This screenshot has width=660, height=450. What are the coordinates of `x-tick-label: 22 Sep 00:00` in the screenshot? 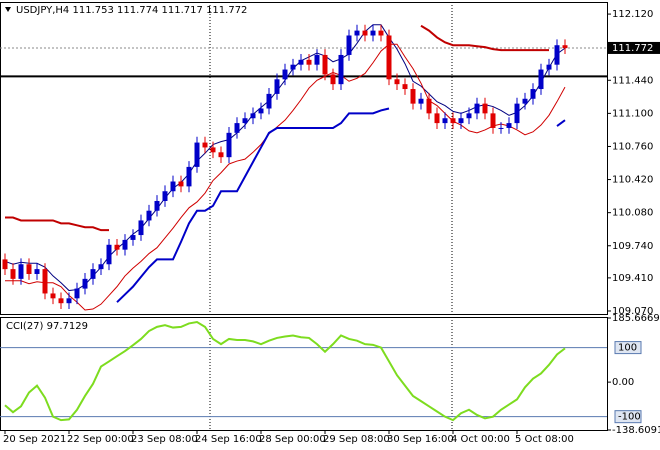 It's located at (100, 439).